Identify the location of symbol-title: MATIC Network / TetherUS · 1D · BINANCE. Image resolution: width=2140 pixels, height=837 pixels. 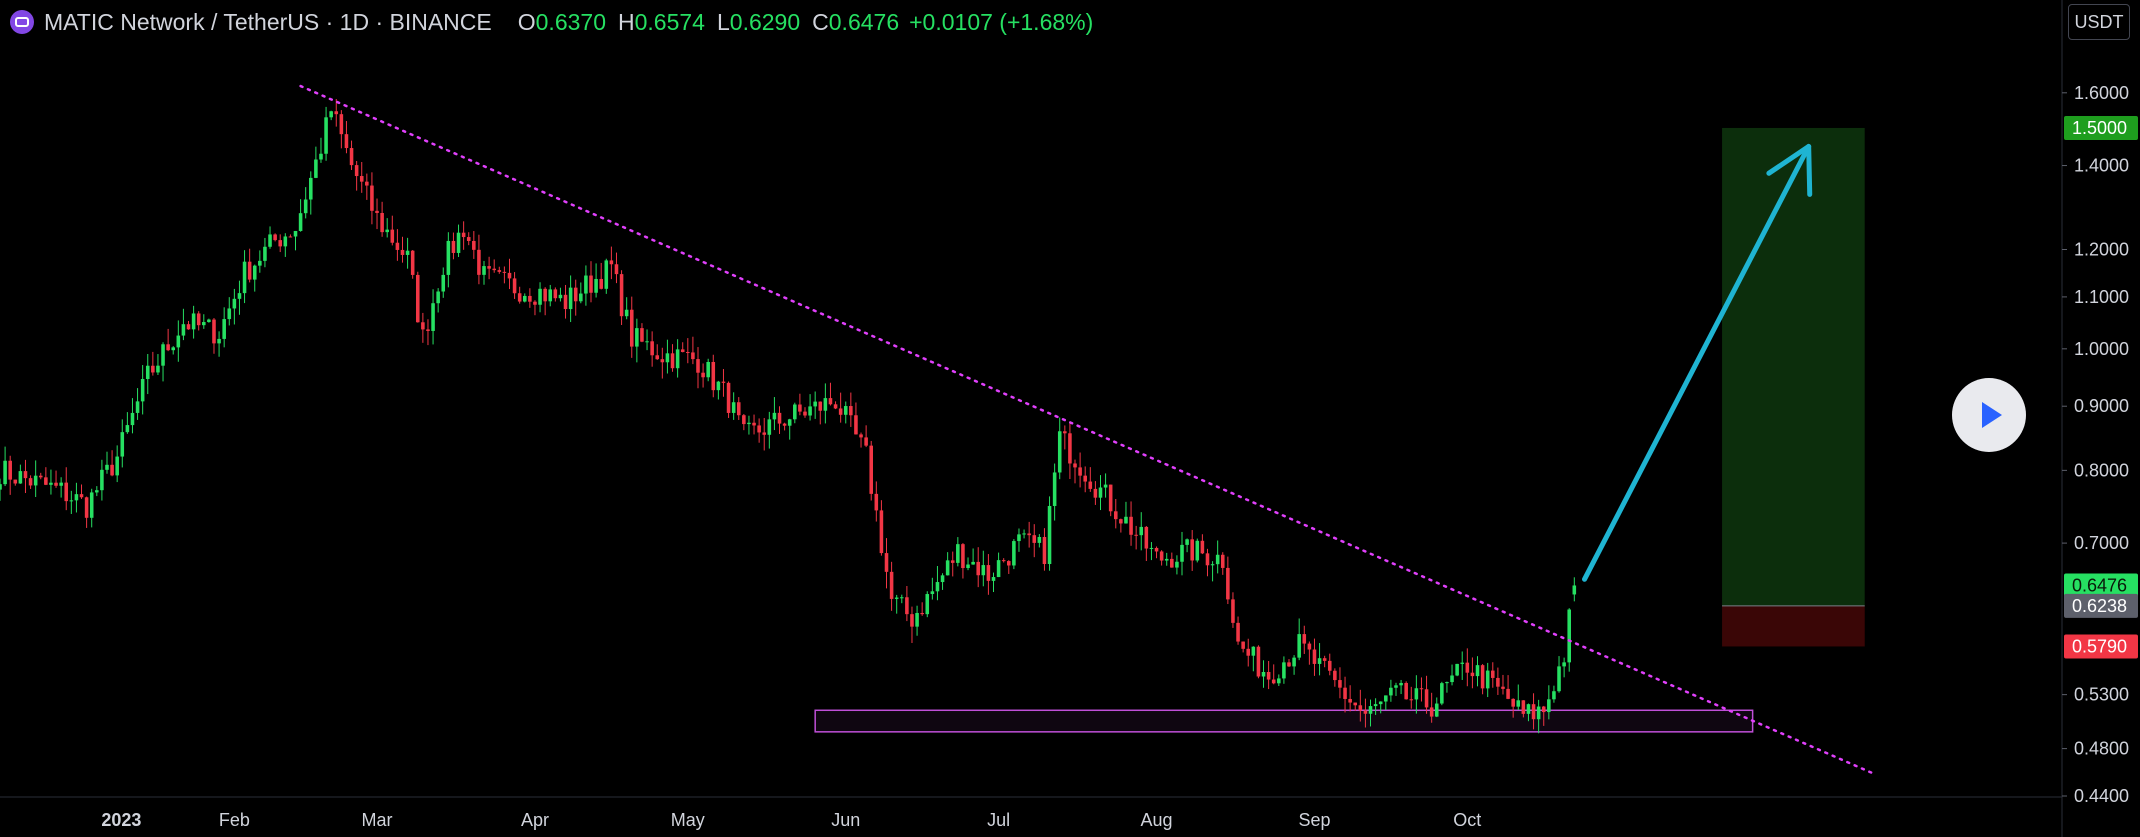
(268, 21).